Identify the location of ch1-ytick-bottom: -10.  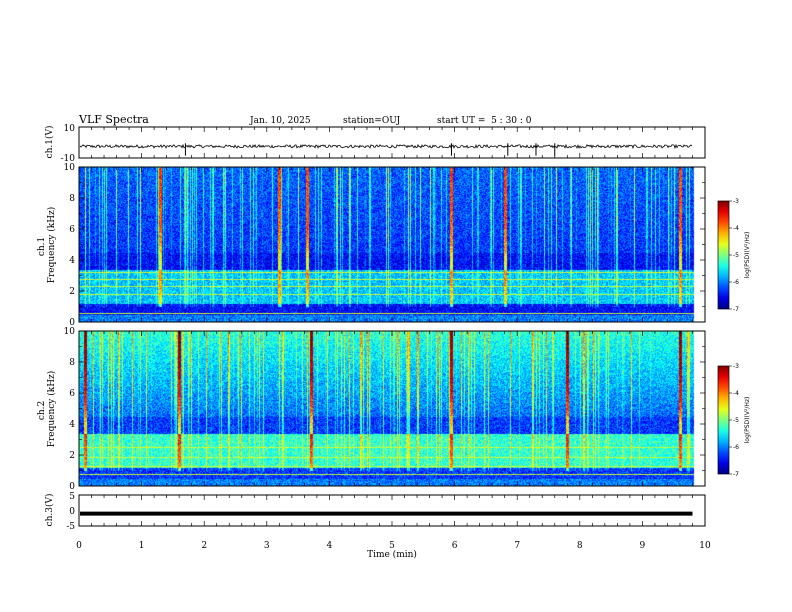
(68, 159).